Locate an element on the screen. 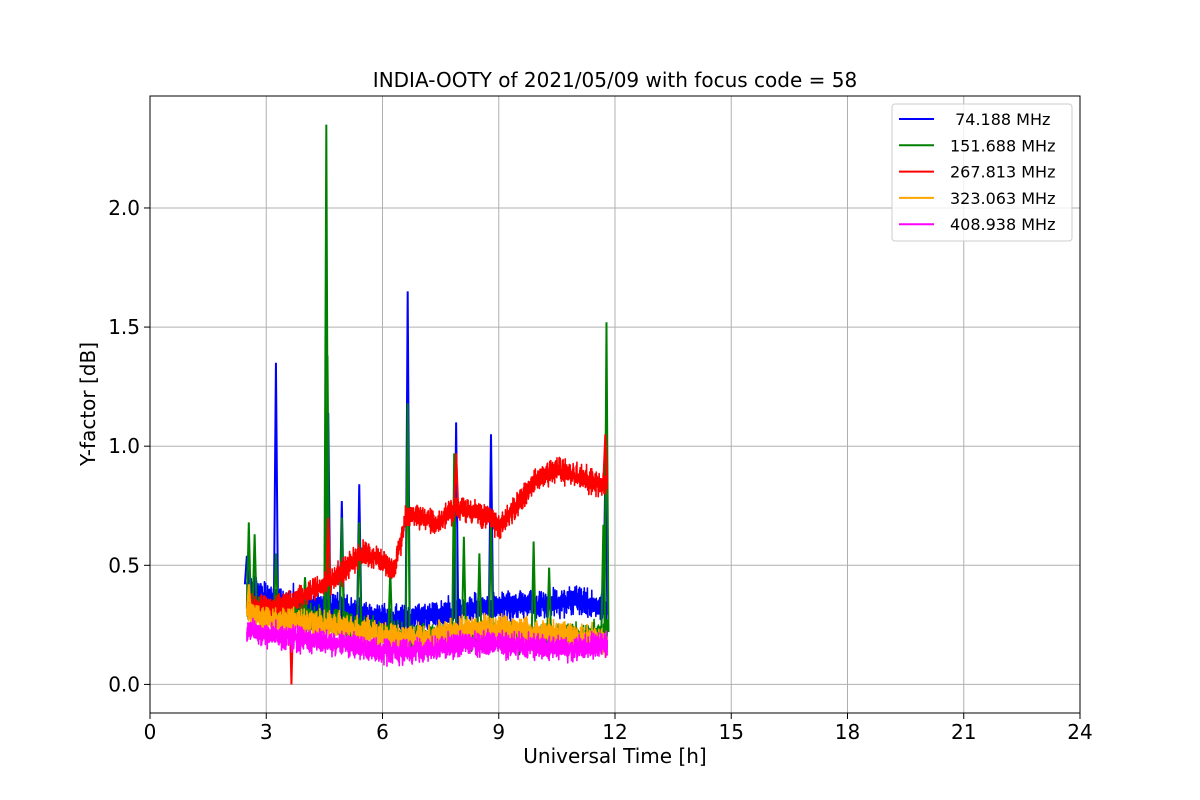  x-tick-label: 6 is located at coordinates (382, 732).